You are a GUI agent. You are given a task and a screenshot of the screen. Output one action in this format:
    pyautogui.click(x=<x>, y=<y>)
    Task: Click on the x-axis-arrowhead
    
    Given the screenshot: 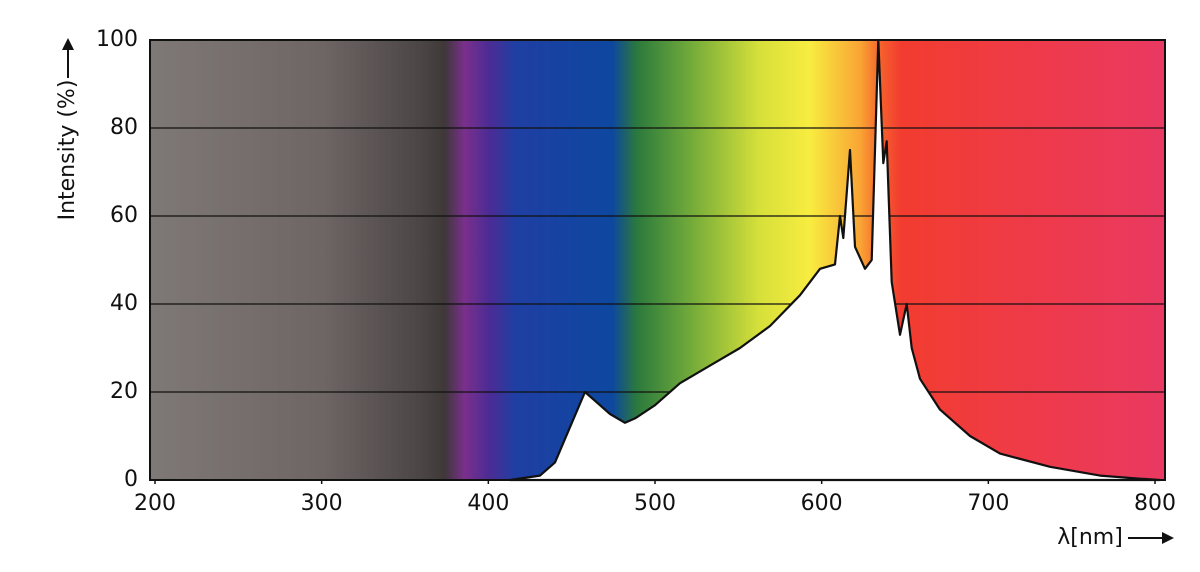 What is the action you would take?
    pyautogui.click(x=1168, y=538)
    